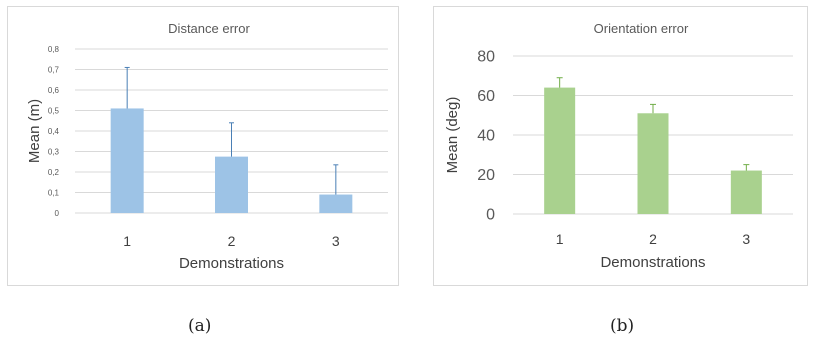 This screenshot has width=816, height=342. What do you see at coordinates (486, 96) in the screenshot?
I see `y-tick-label: 60` at bounding box center [486, 96].